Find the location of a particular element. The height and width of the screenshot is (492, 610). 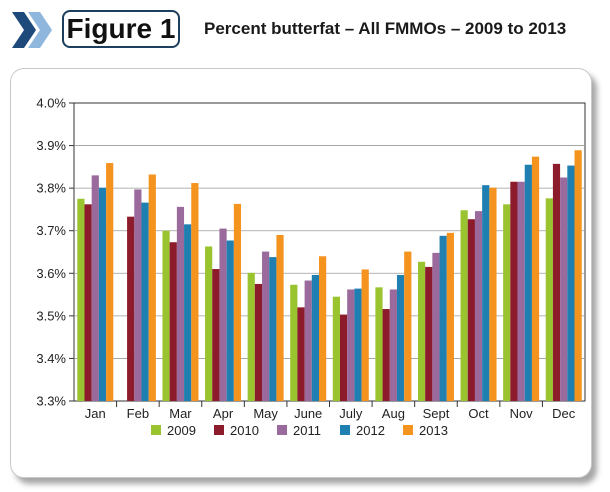

bar-2013-feb is located at coordinates (152, 287).